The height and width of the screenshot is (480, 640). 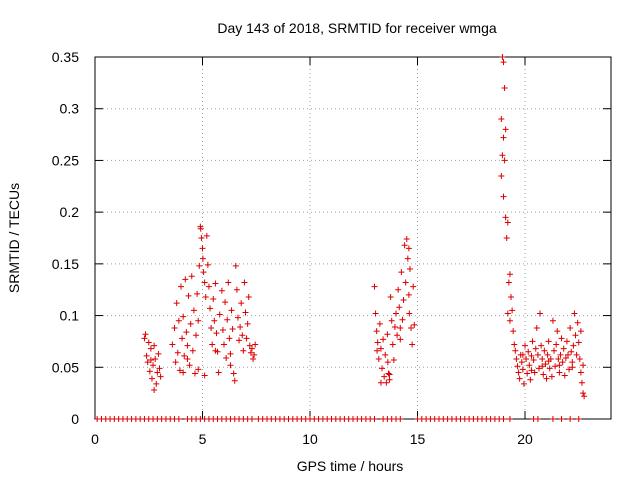 What do you see at coordinates (75, 419) in the screenshot?
I see `y-tick-label: 0` at bounding box center [75, 419].